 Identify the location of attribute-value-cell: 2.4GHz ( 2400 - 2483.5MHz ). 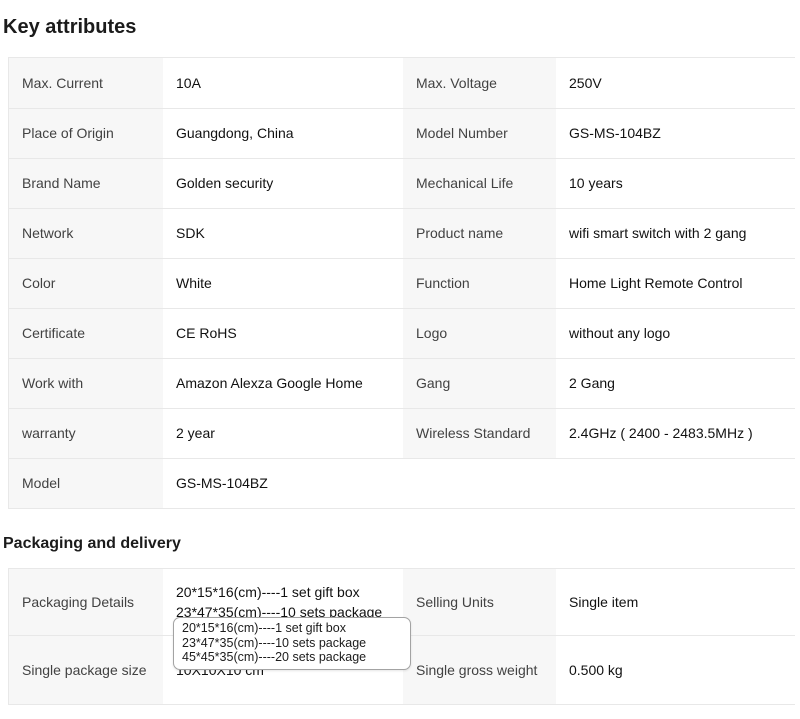
(676, 433).